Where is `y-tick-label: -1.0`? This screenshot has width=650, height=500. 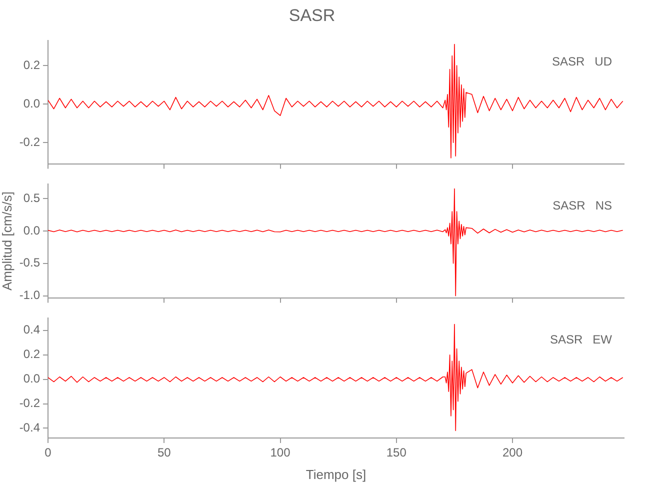
y-tick-label: -1.0 is located at coordinates (29, 295).